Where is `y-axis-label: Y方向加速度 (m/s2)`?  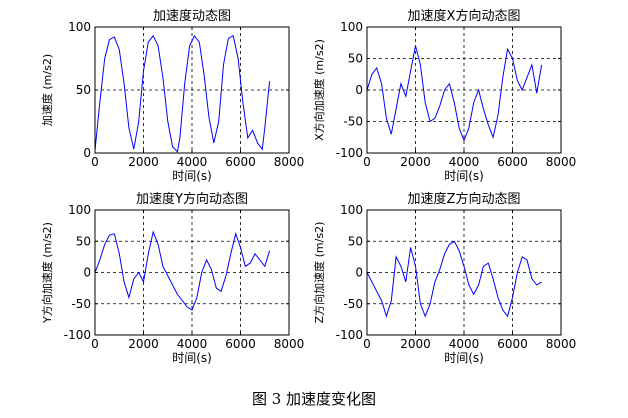
y-axis-label: Y方向加速度 (m/s2) is located at coordinates (47, 273).